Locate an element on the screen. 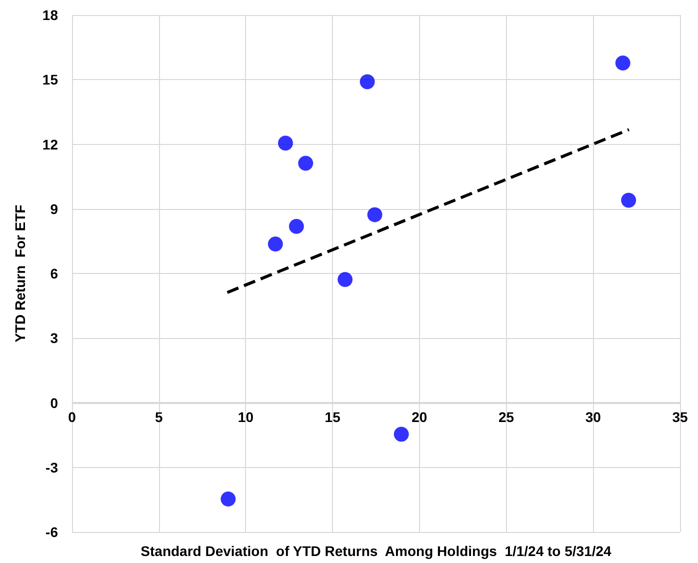  x-tick-label: 30 is located at coordinates (593, 417).